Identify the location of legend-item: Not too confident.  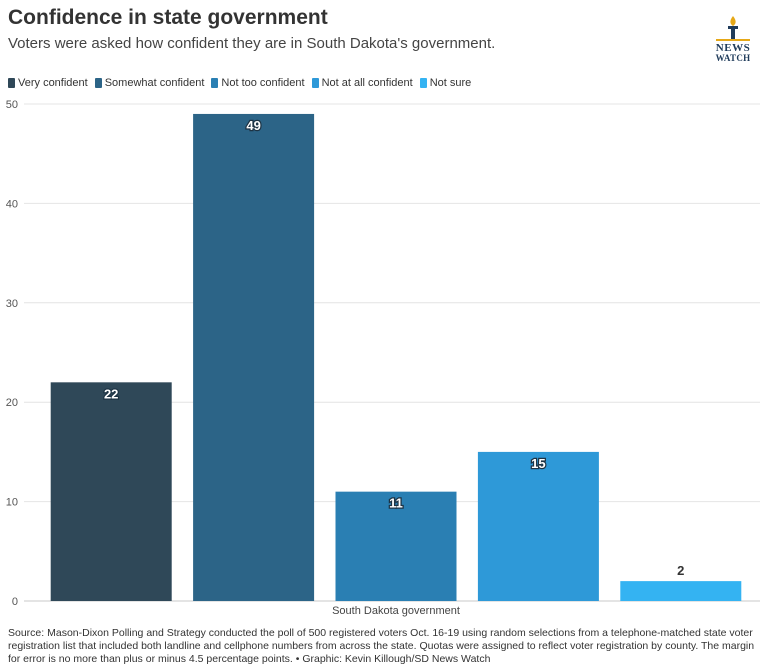
(258, 83).